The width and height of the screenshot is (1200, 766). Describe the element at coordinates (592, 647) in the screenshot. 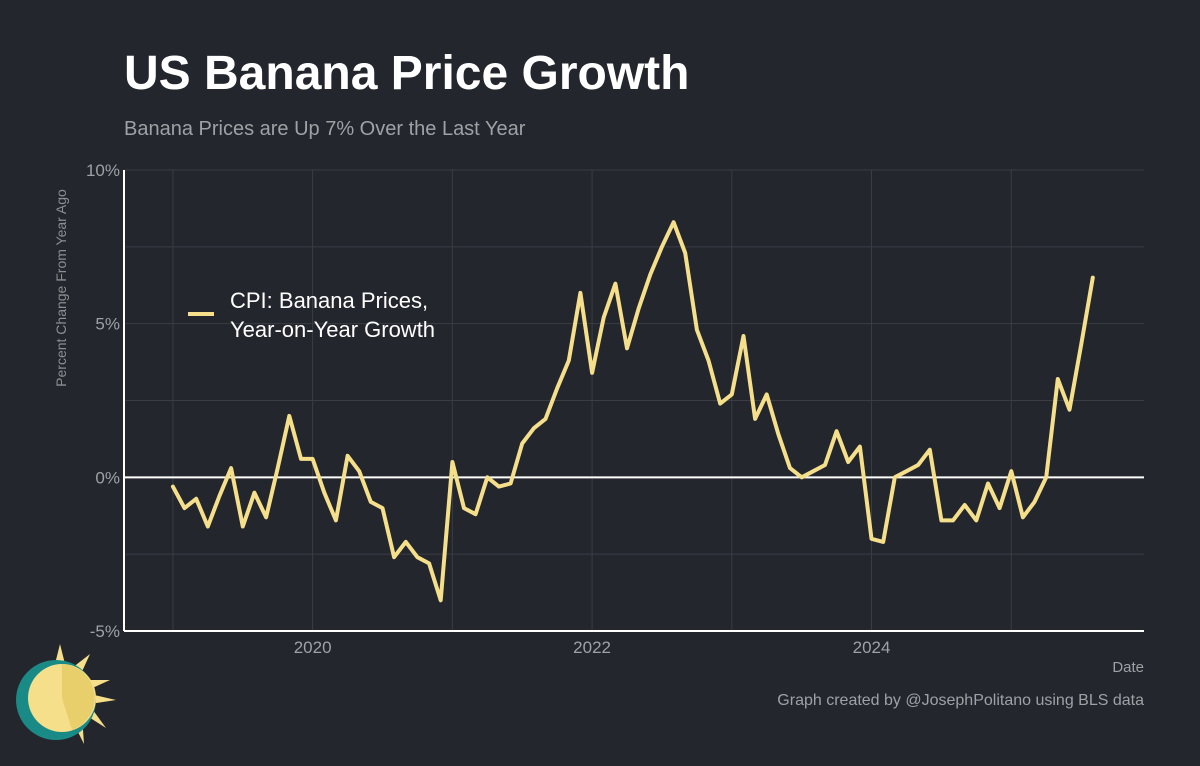

I see `x-tick-label: 2022` at that location.